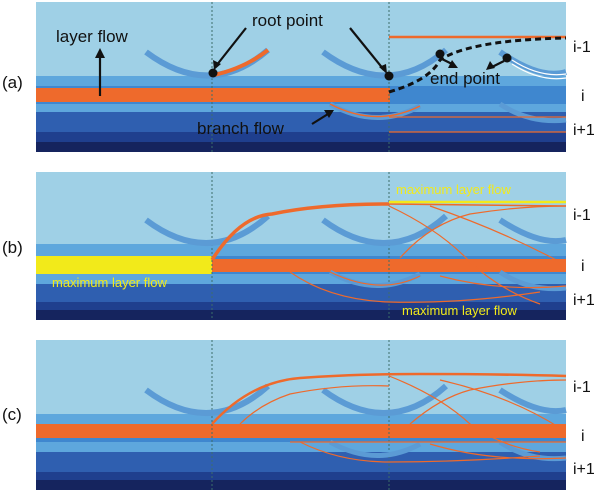 This screenshot has height=496, width=600. What do you see at coordinates (584, 130) in the screenshot?
I see `panel-a-level-i+1: i+1` at bounding box center [584, 130].